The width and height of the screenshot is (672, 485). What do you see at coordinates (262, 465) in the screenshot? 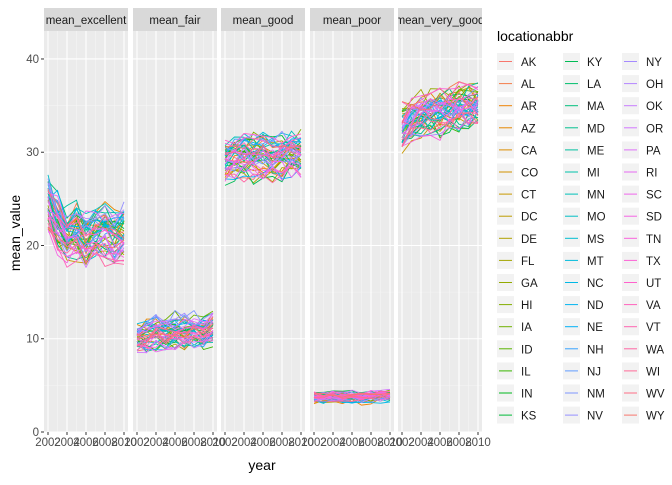
I see `x-axis-title: year` at bounding box center [262, 465].